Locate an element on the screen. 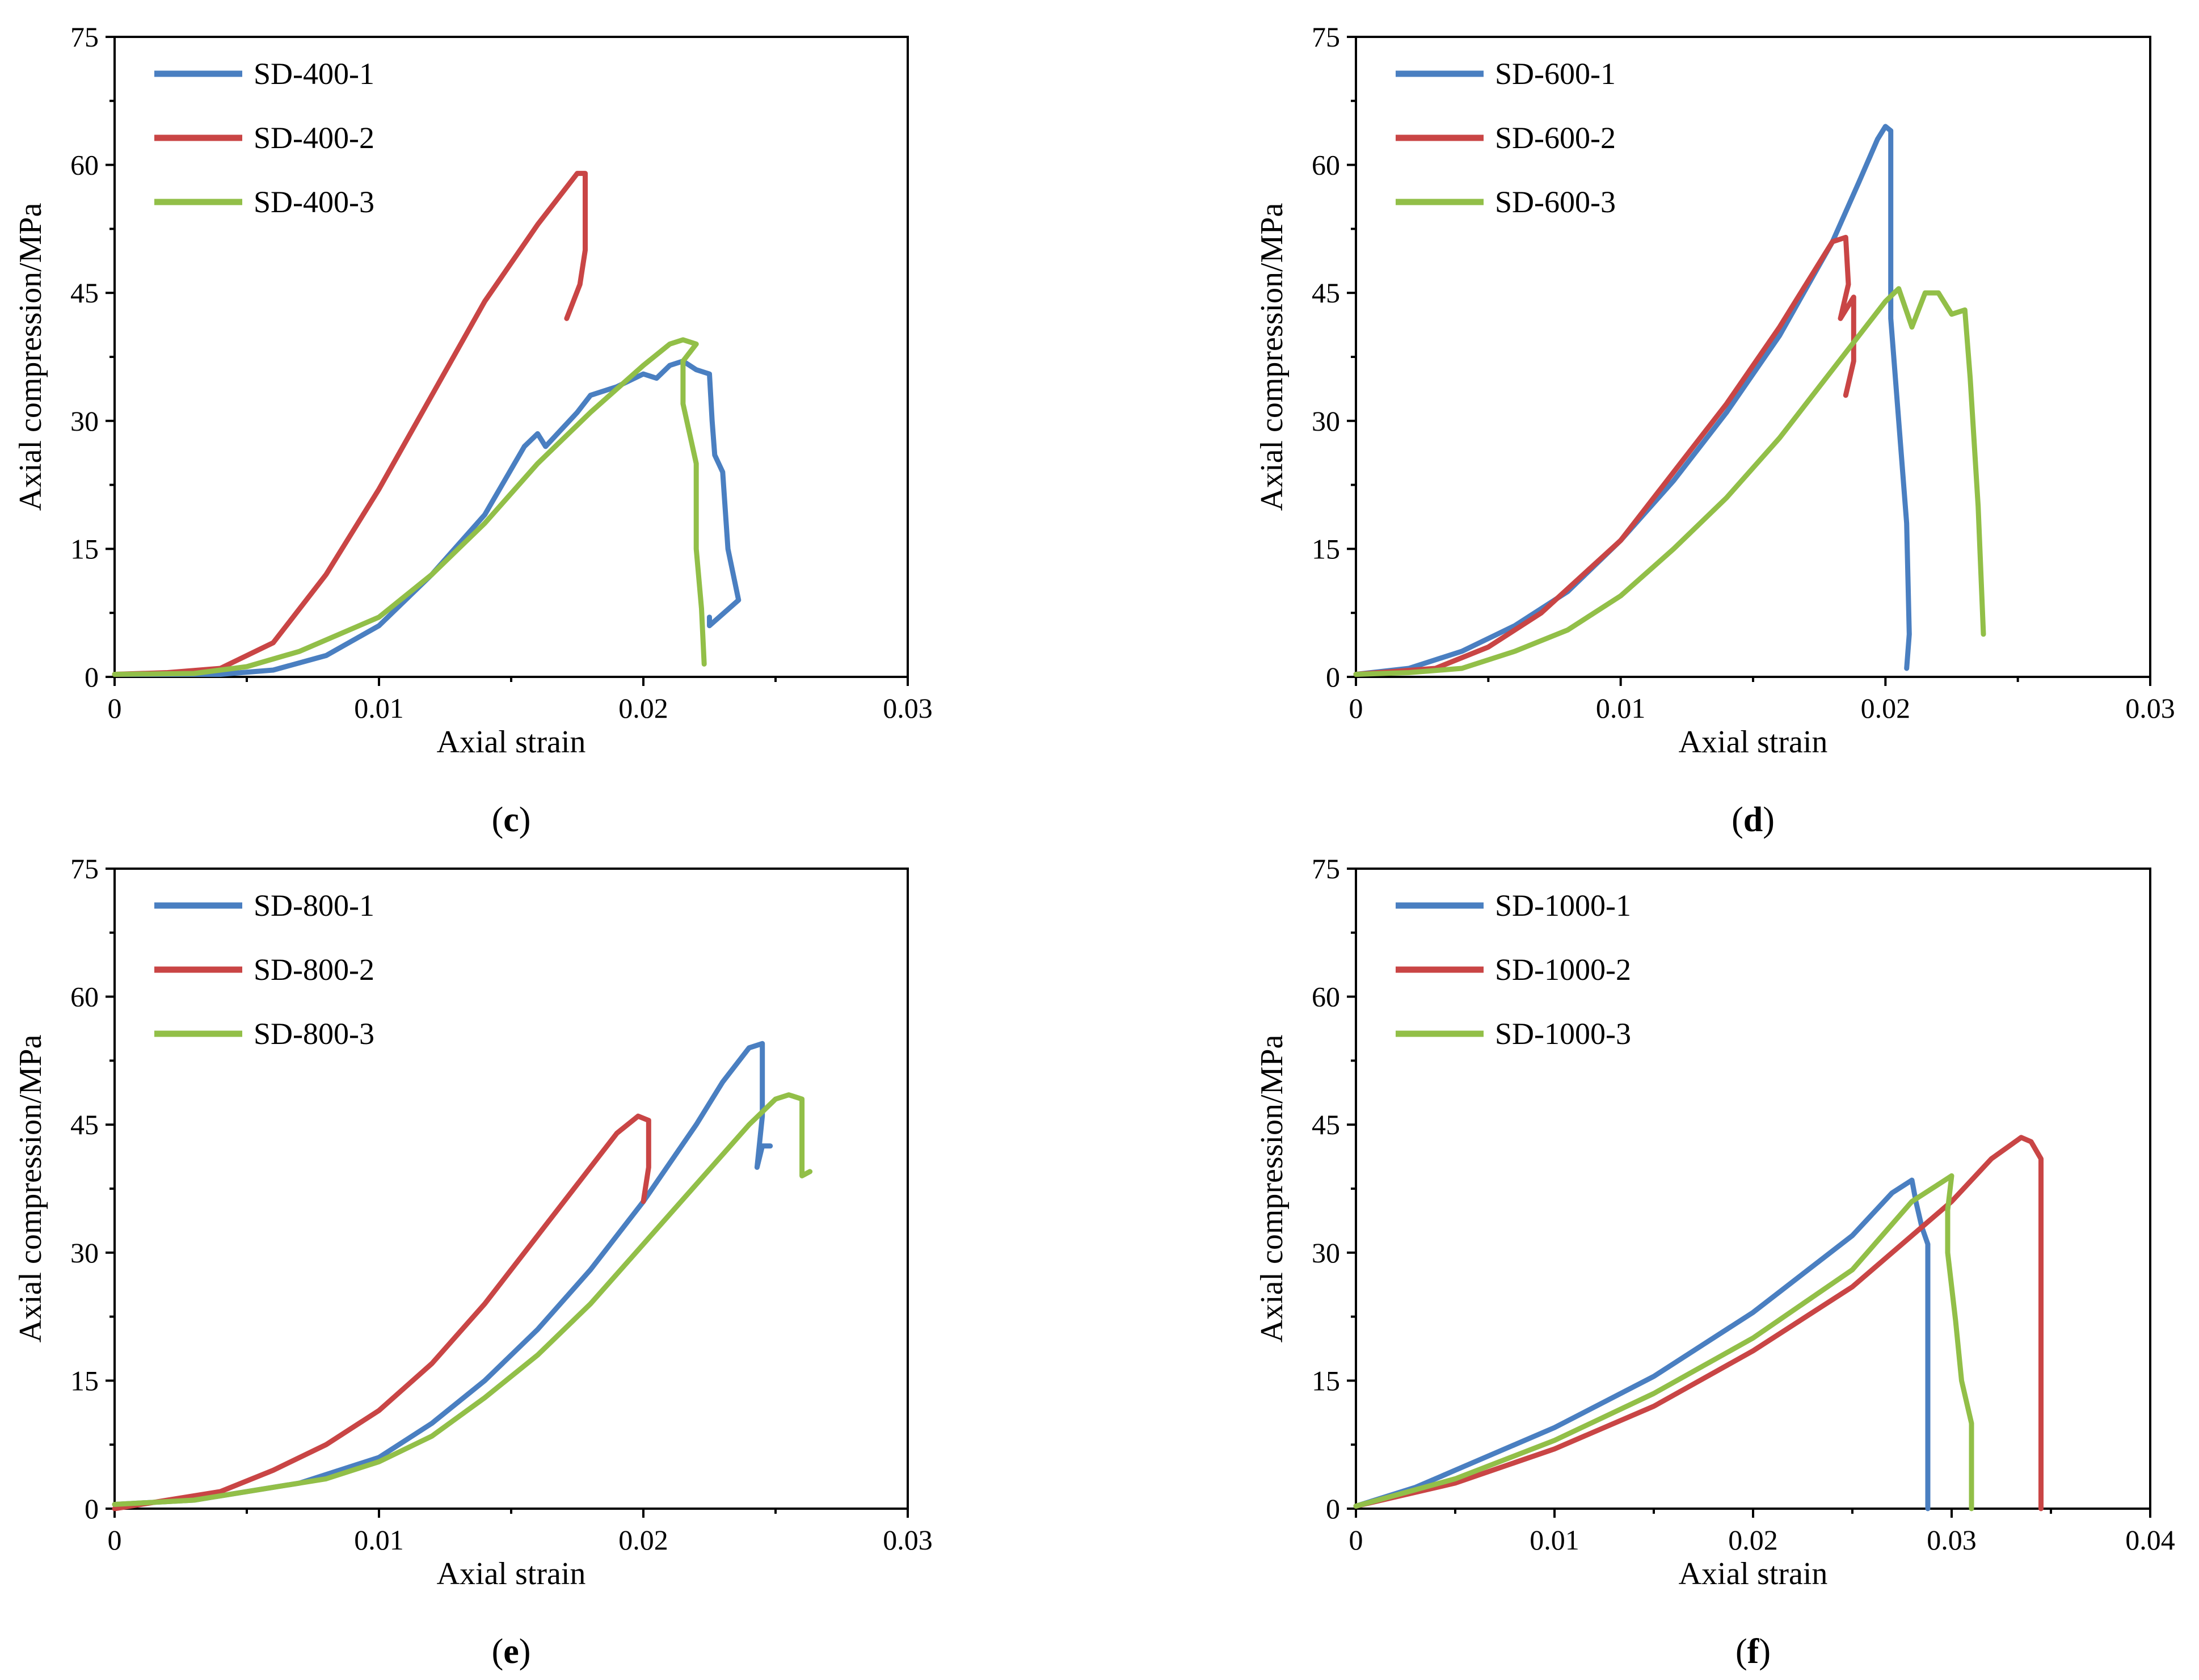 This screenshot has height=1680, width=2199. legend-label-SD-1000-2: SD-1000-2 is located at coordinates (1563, 970).